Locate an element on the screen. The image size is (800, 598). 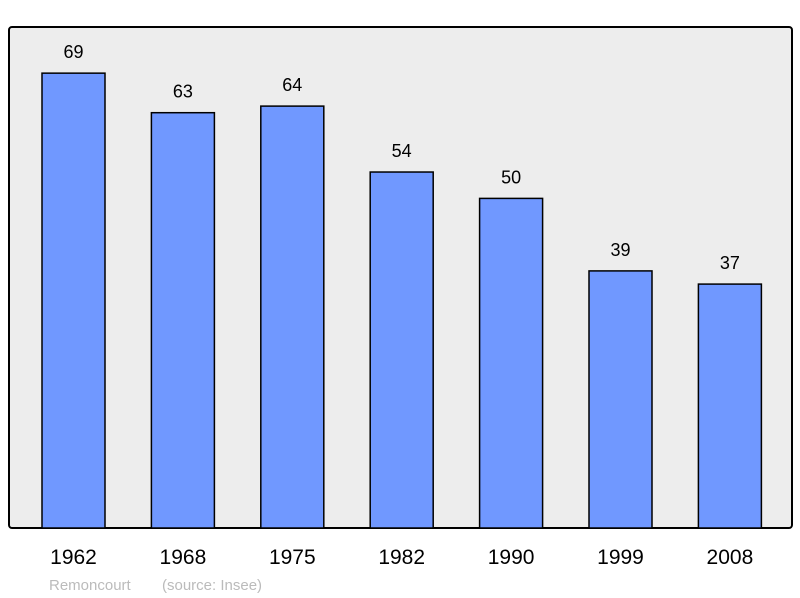
bar-1968 is located at coordinates (183, 320).